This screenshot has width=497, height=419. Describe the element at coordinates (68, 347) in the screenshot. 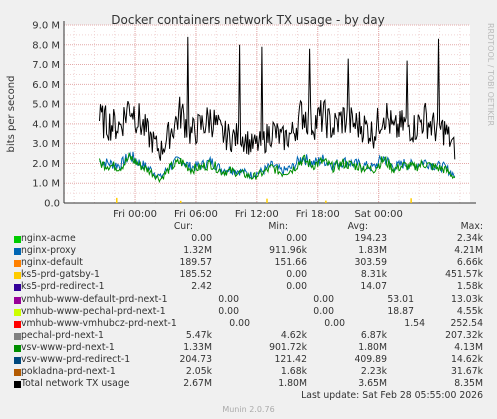

I see `legend-name: vsv-www-prd-next-1` at that location.